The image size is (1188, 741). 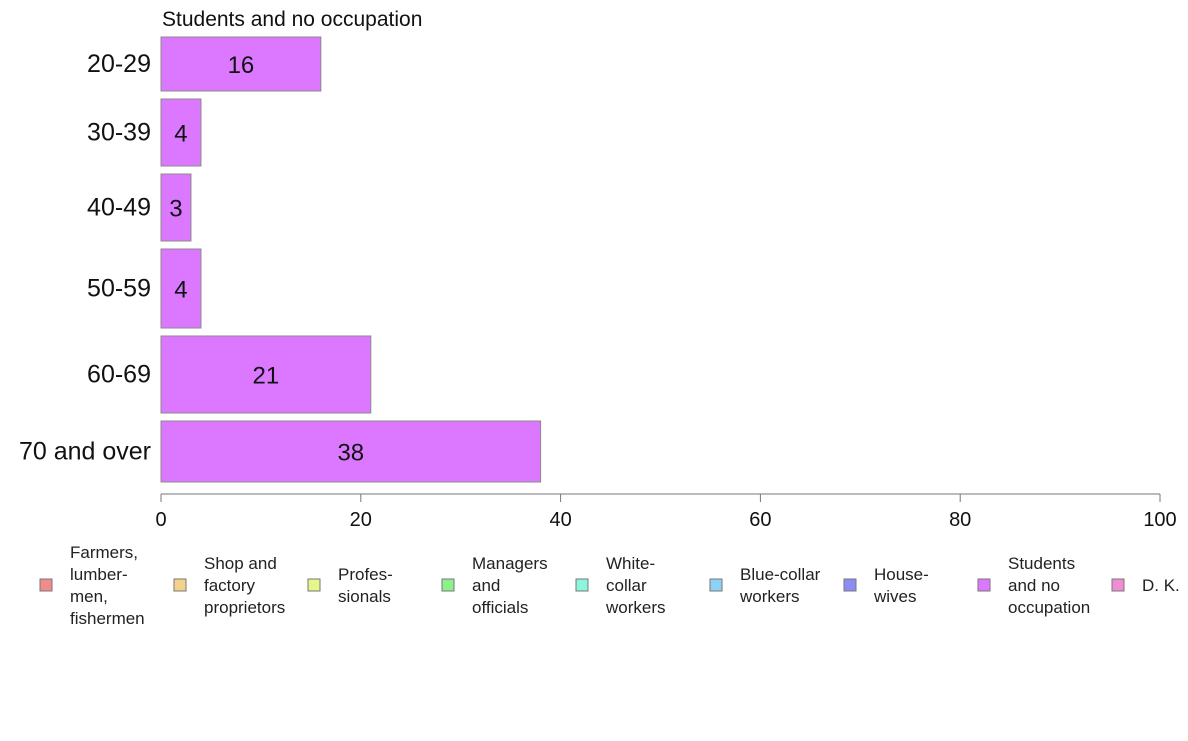 What do you see at coordinates (760, 520) in the screenshot?
I see `x-tick-label: 60` at bounding box center [760, 520].